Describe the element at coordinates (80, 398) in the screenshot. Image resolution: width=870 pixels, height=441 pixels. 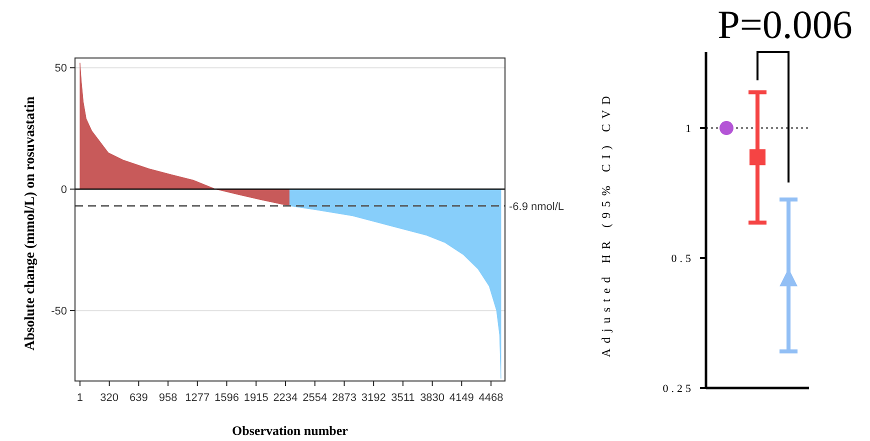
I see `x-tick-label: 1` at that location.